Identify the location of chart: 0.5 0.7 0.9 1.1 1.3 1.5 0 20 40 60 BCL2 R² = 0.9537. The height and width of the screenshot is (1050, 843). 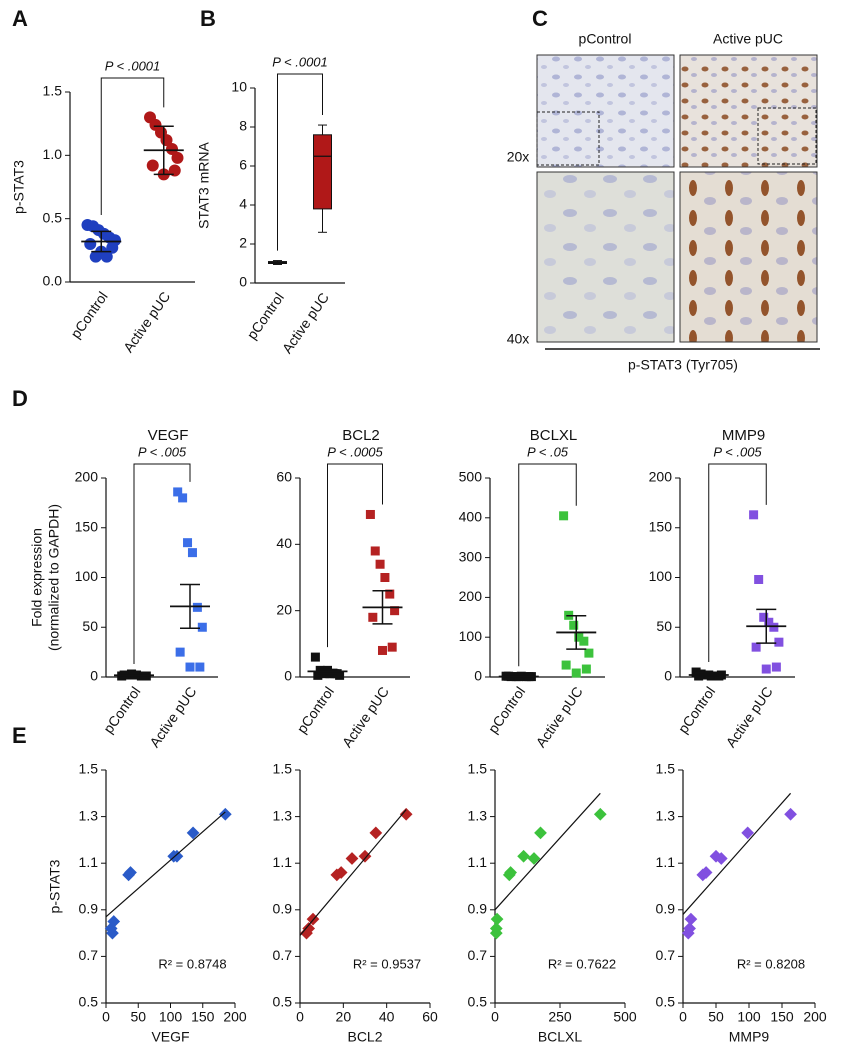
(355, 903).